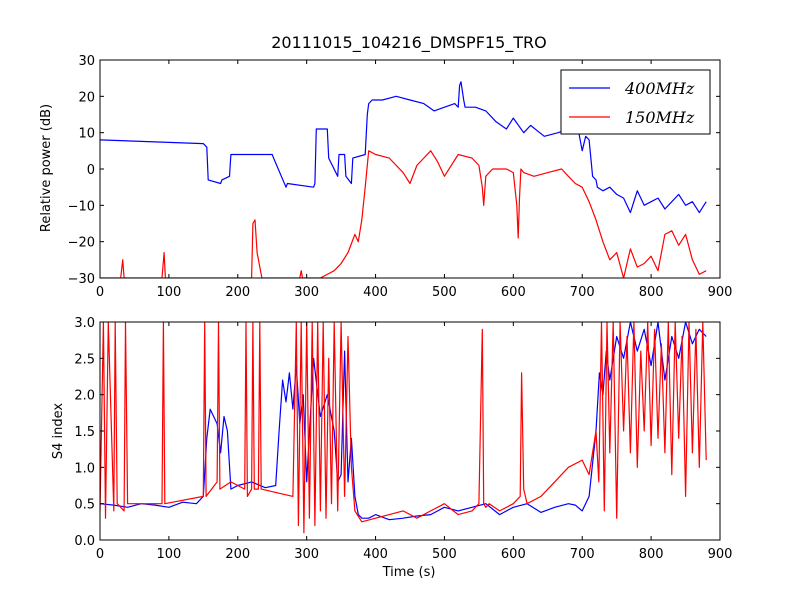 The width and height of the screenshot is (800, 600). Describe the element at coordinates (582, 554) in the screenshot. I see `bottom-x-tick-label: 700` at that location.